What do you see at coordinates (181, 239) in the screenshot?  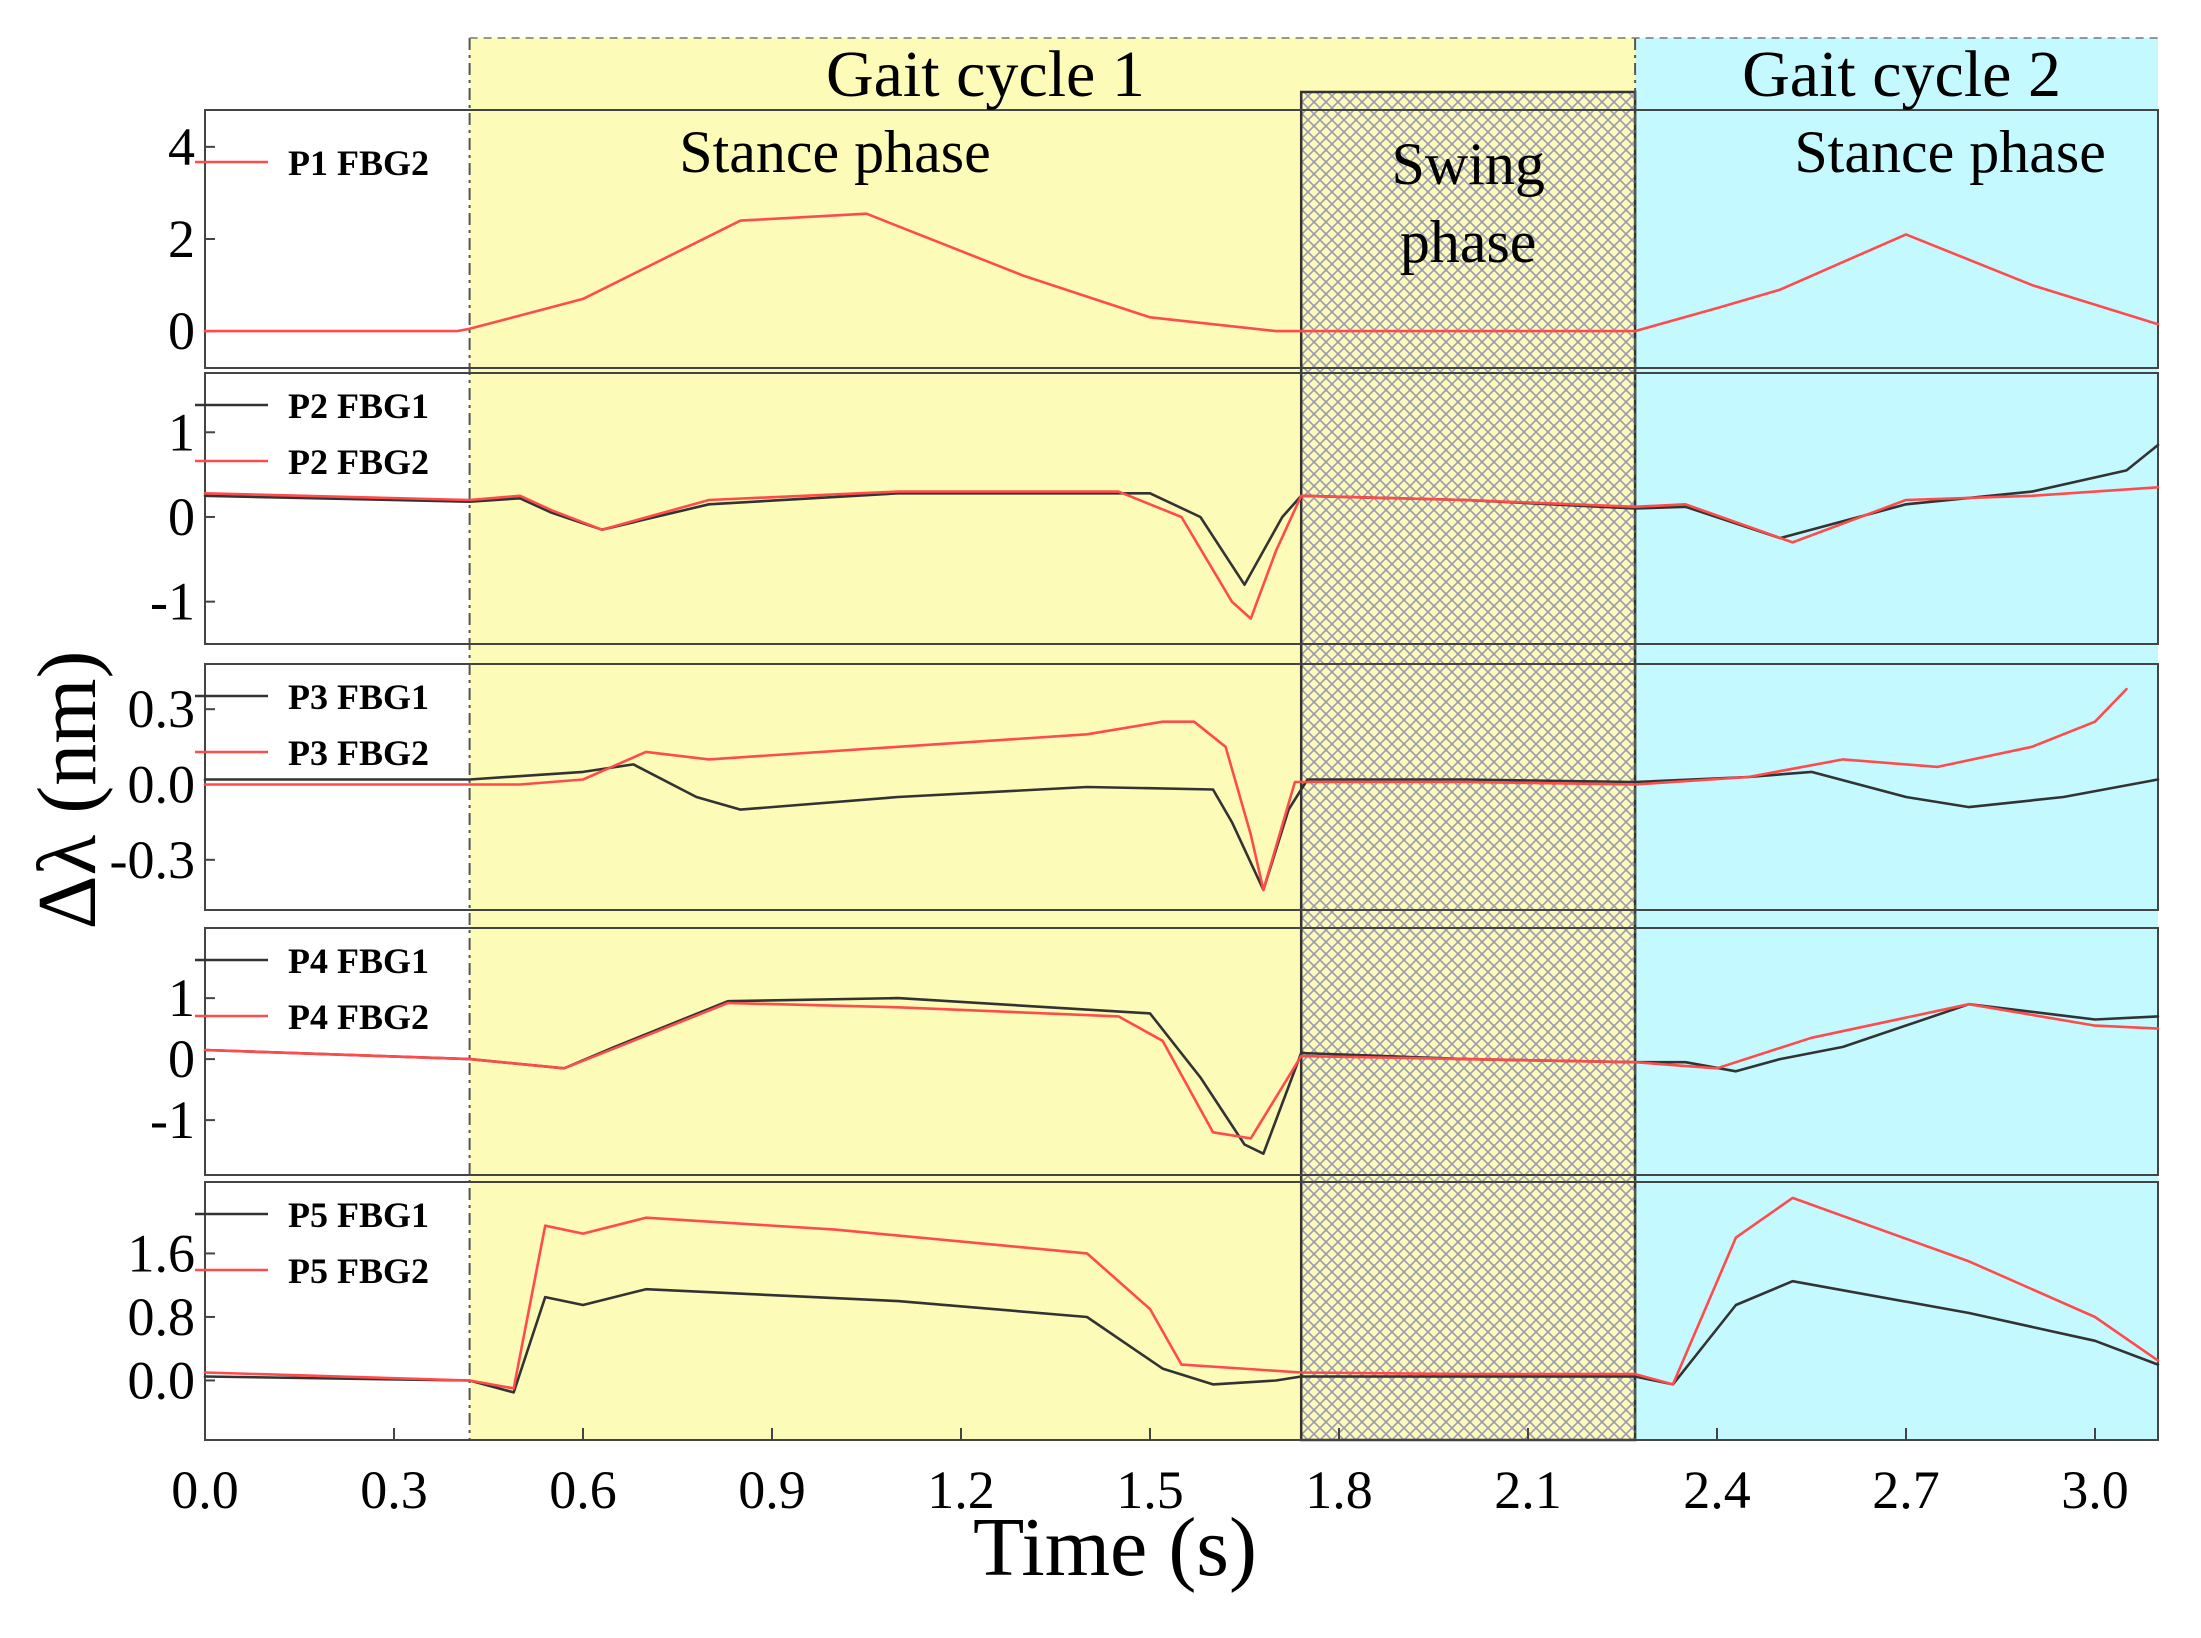 I see `ytick-label-p1-1: 2` at bounding box center [181, 239].